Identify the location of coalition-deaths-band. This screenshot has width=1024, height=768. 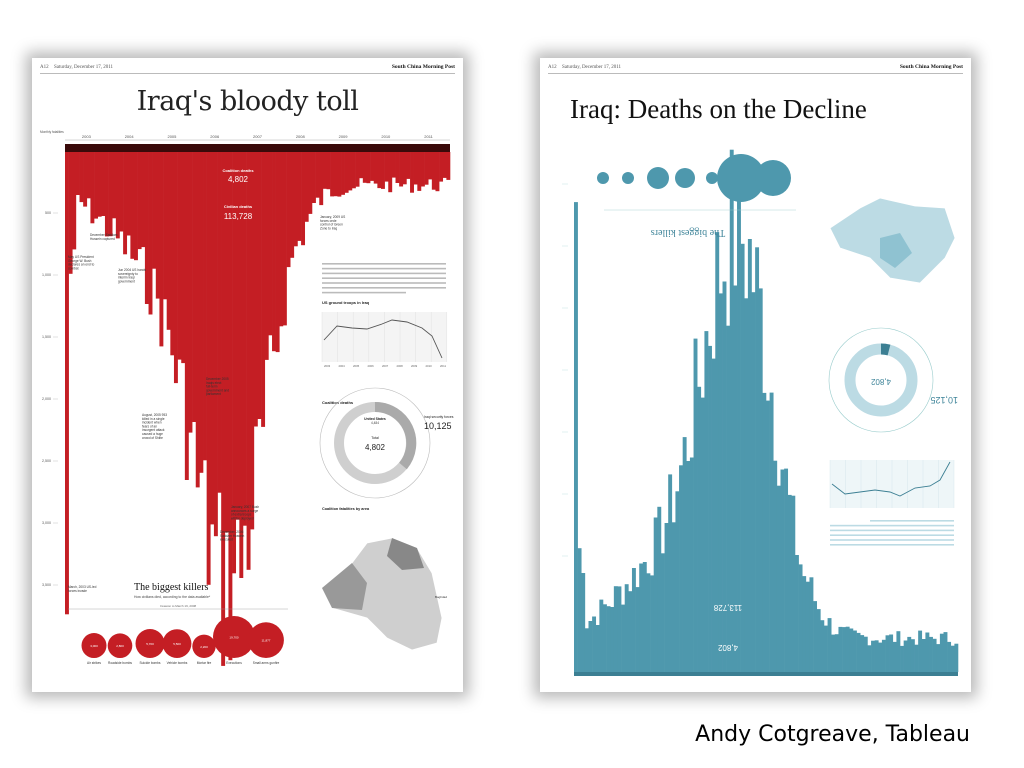
(257, 148).